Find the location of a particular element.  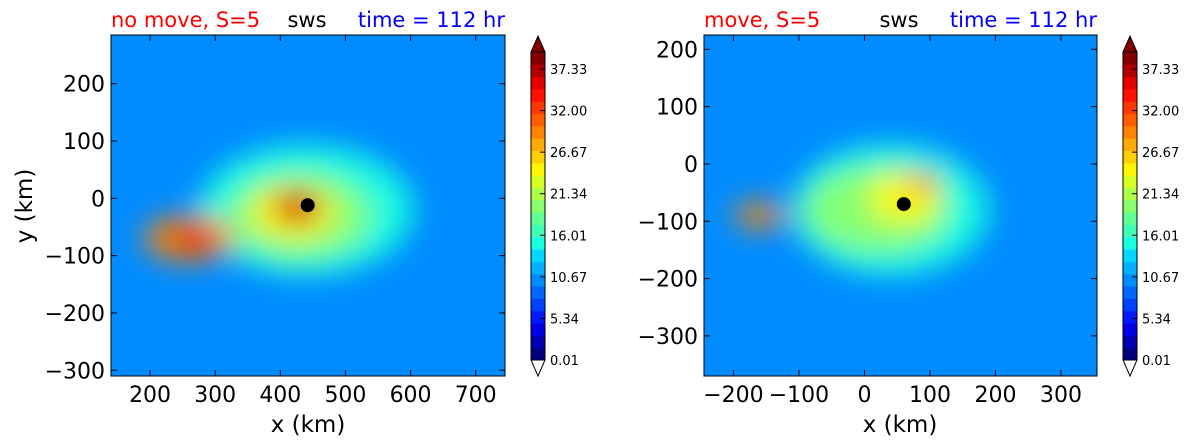

title-right-text: time = 112 hr is located at coordinates (1023, 20).